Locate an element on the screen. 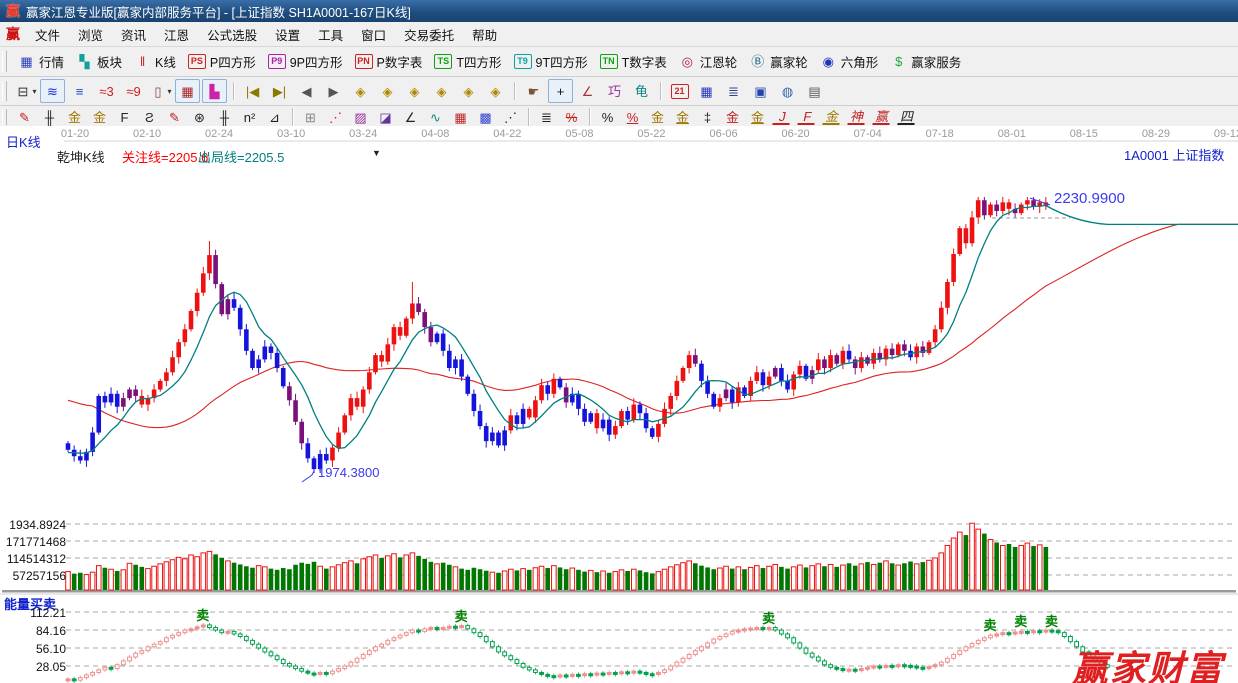  shift-right-button: ◈ is located at coordinates (387, 91).